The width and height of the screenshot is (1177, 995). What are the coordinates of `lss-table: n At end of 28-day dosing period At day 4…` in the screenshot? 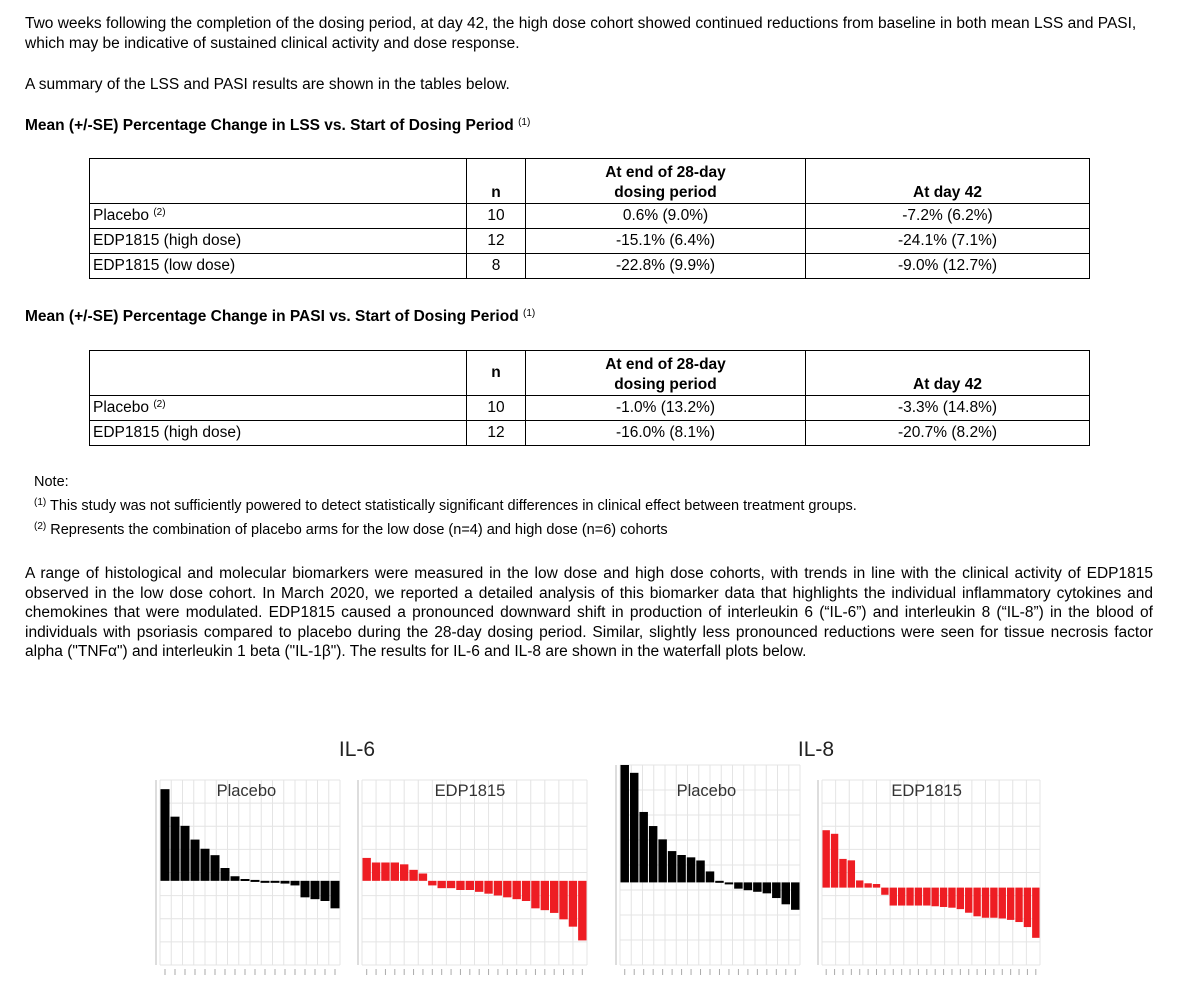 It's located at (589, 218).